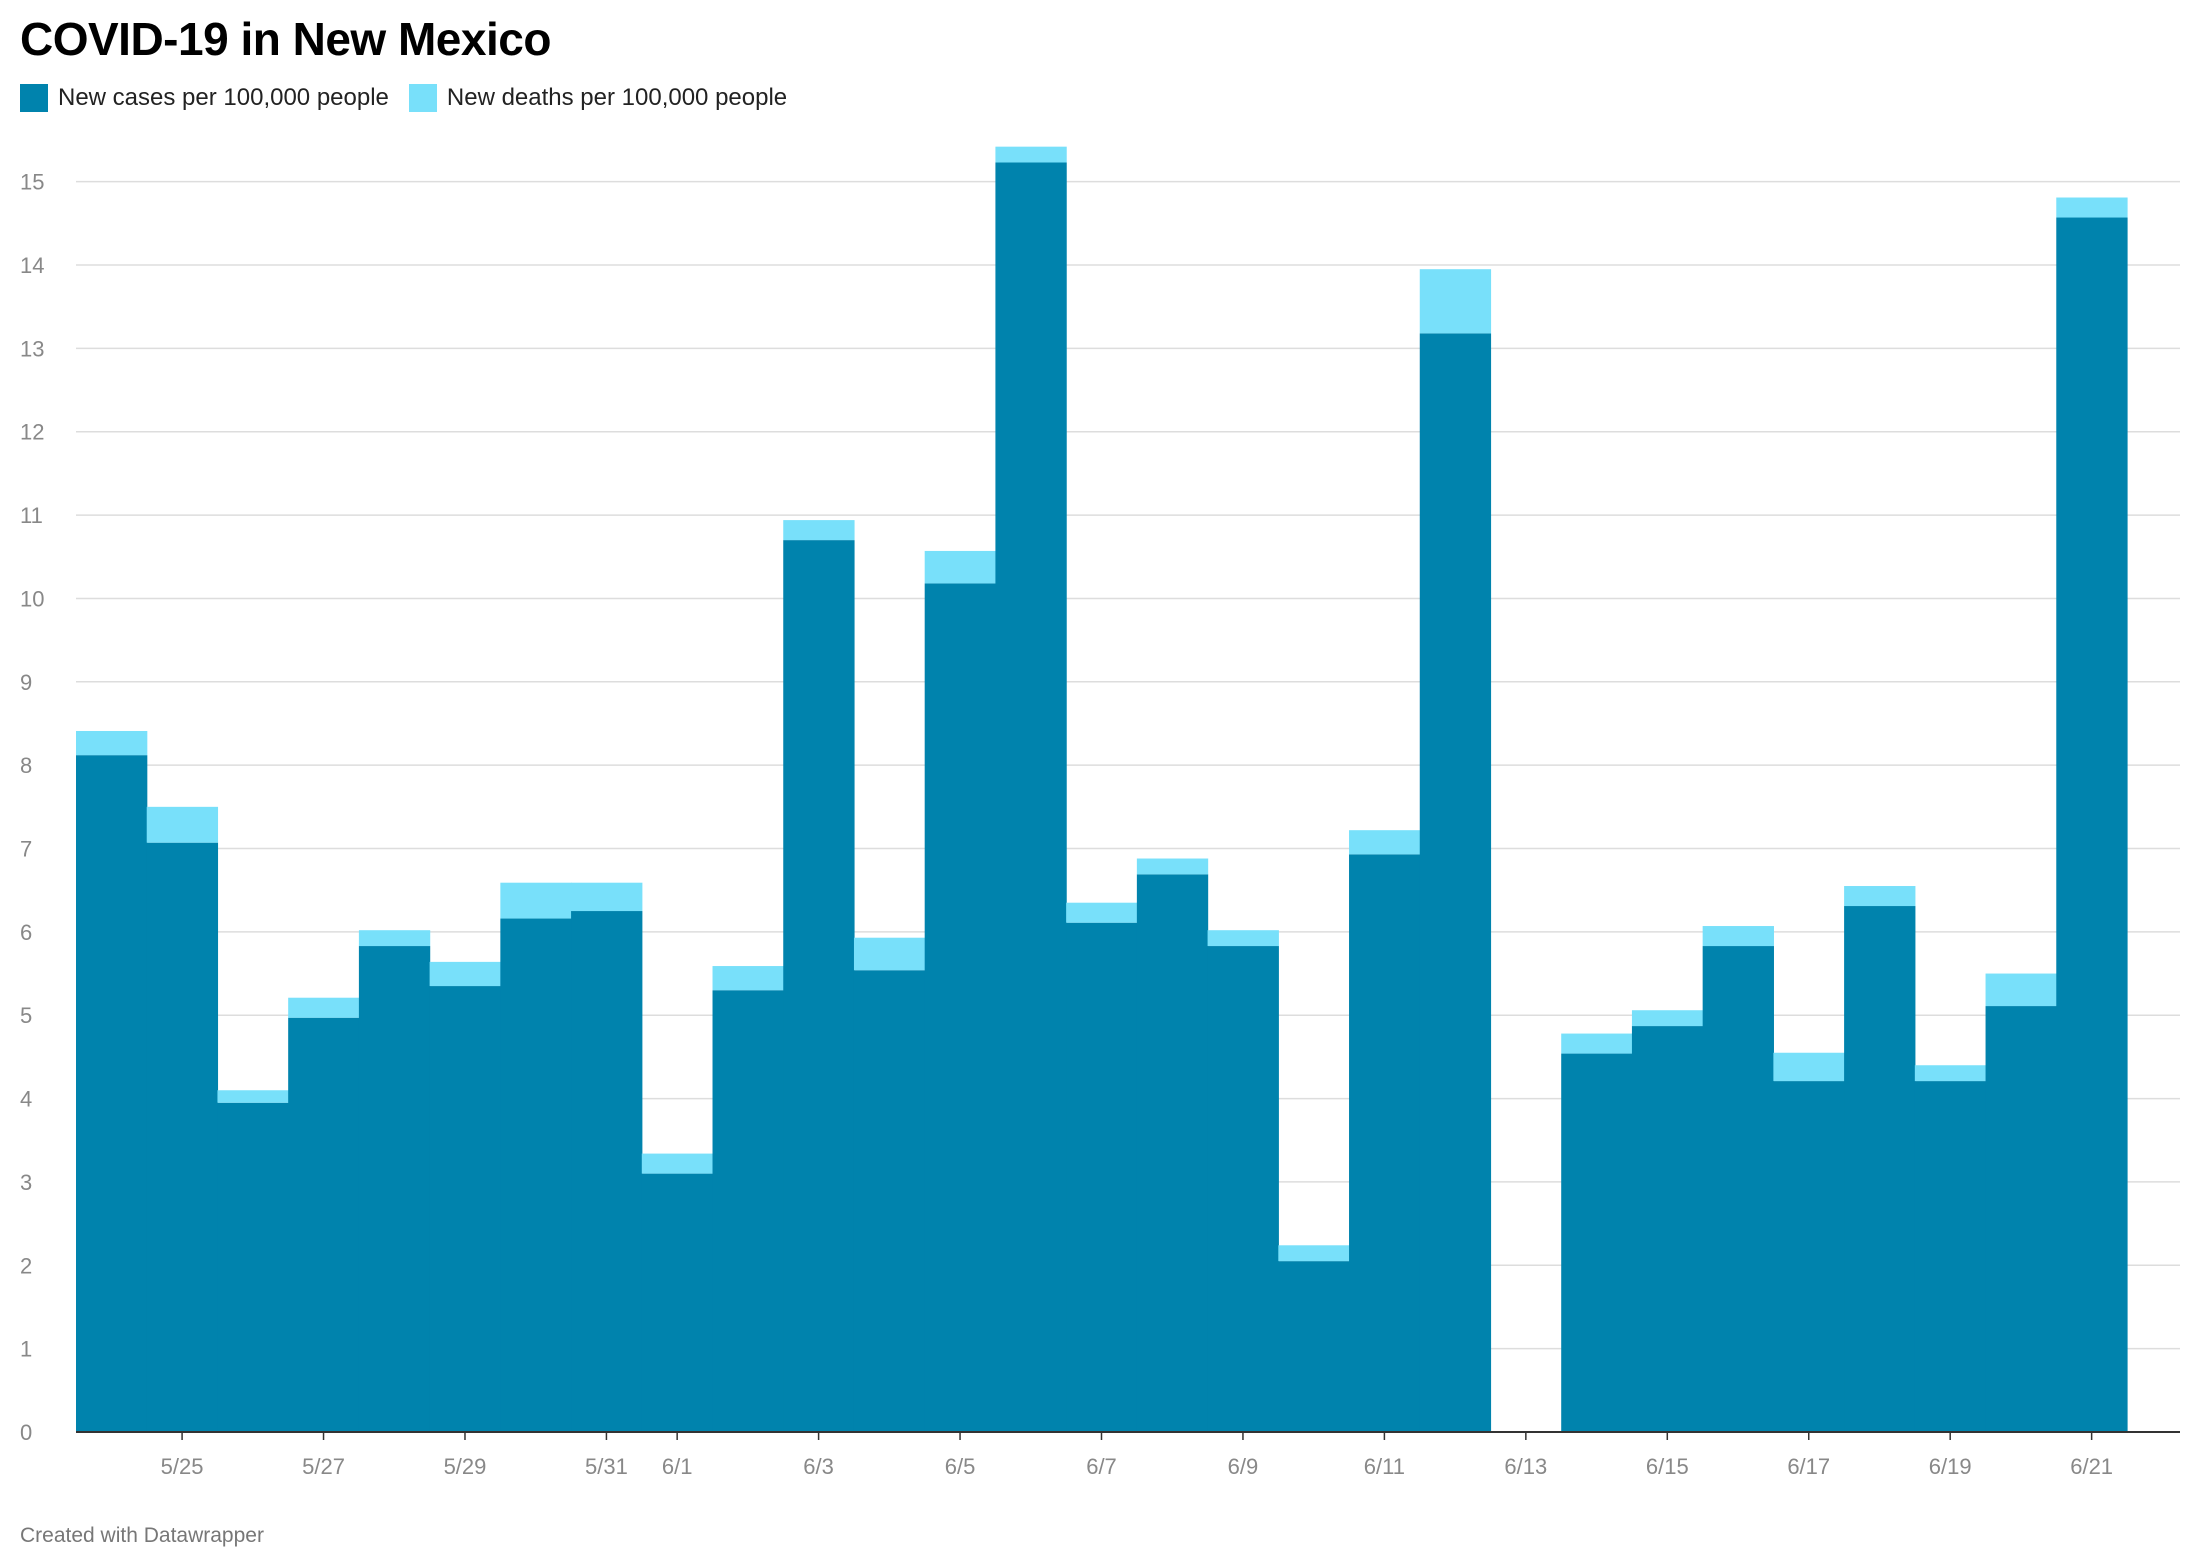 The width and height of the screenshot is (2200, 1568). I want to click on footer-credit: Created with Datawrapper, so click(142, 1535).